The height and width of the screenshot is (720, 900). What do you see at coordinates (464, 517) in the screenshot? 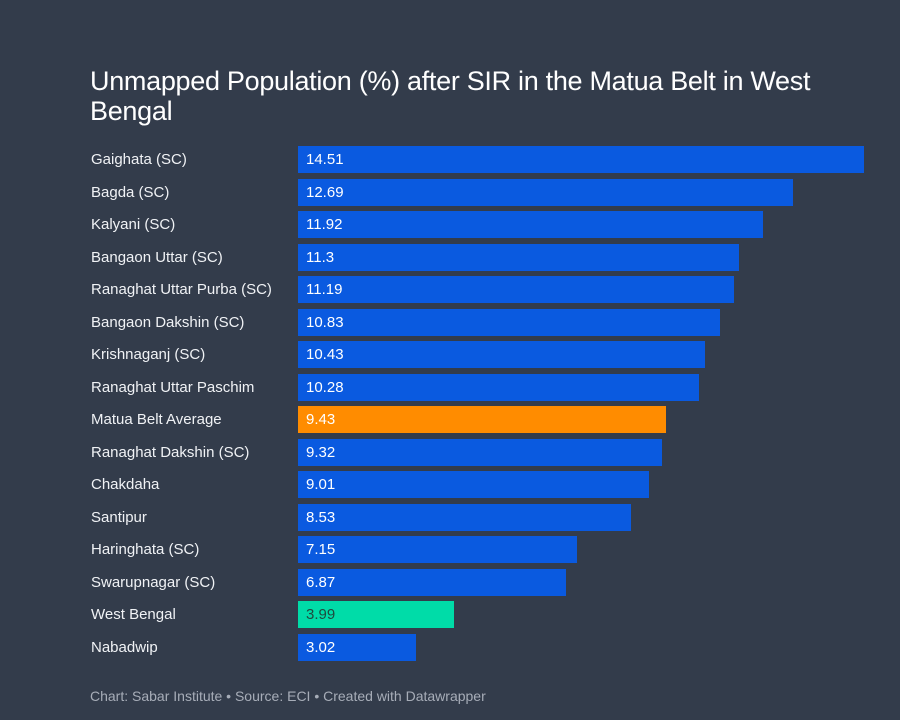
I see `bar: 8.53` at bounding box center [464, 517].